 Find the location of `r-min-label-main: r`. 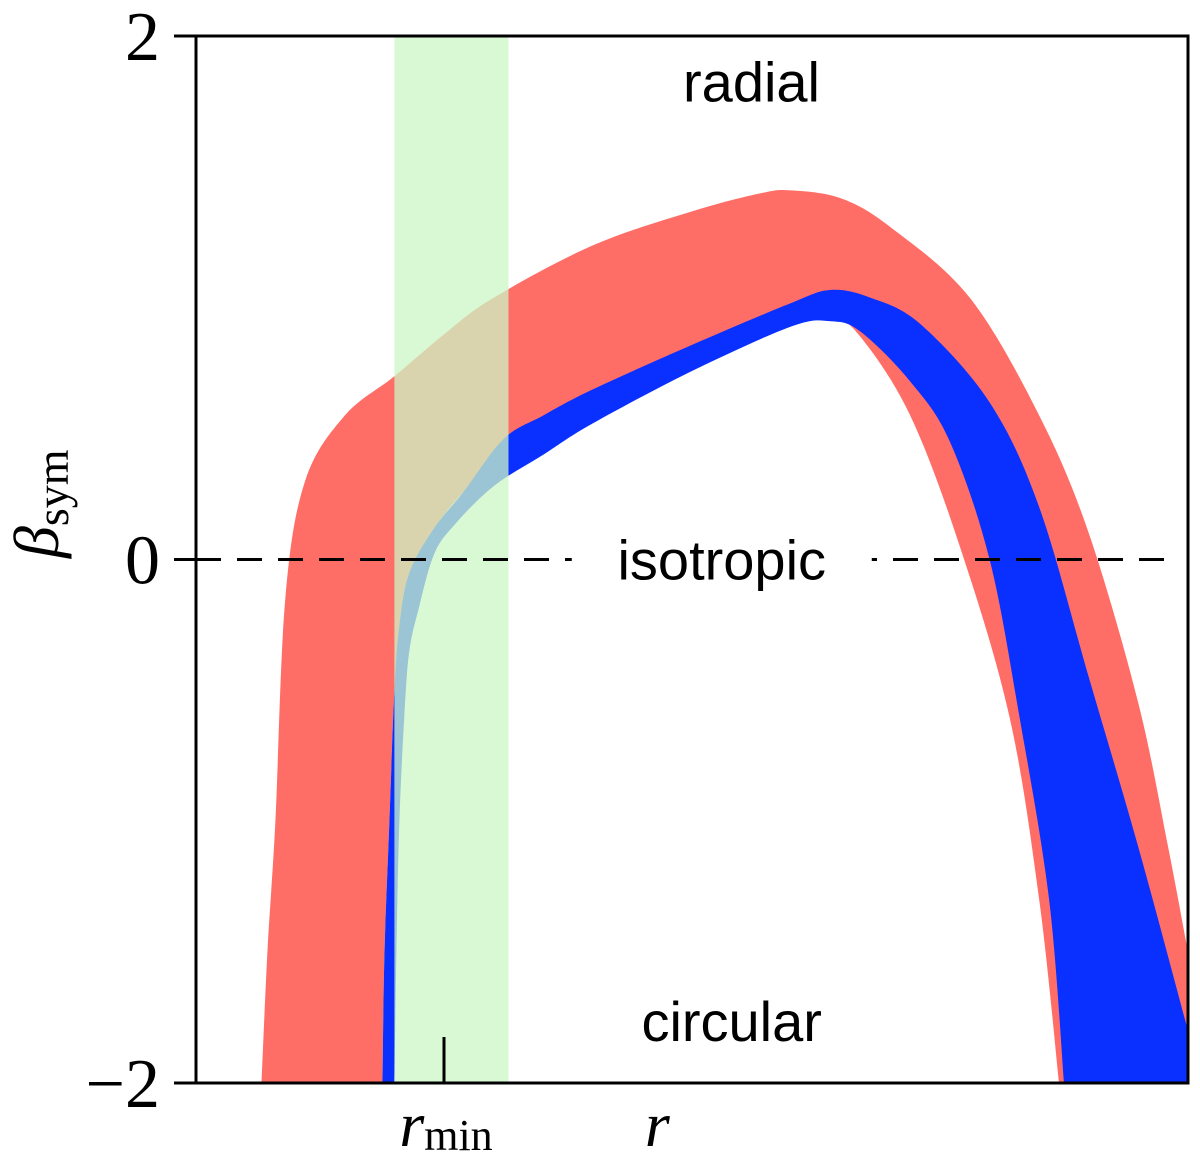

r-min-label-main: r is located at coordinates (412, 1124).